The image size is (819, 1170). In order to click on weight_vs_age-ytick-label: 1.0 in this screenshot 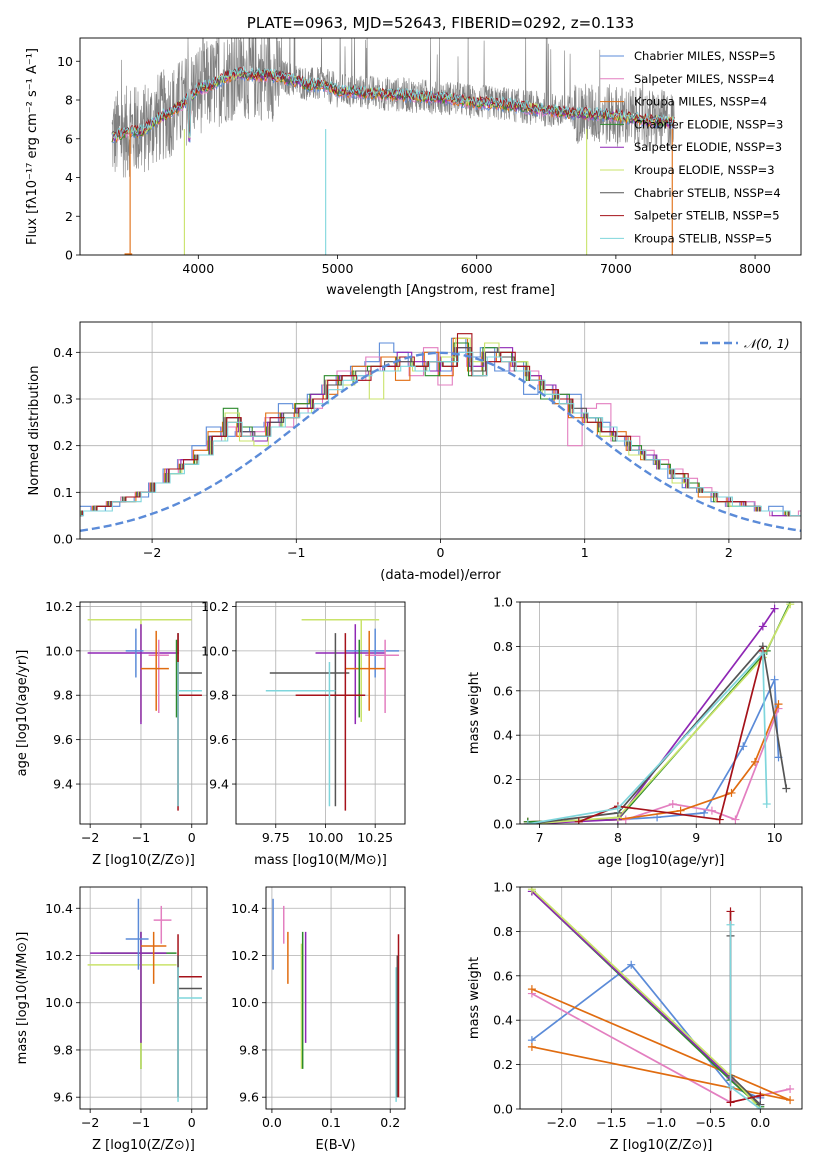, I will do `click(503, 602)`.